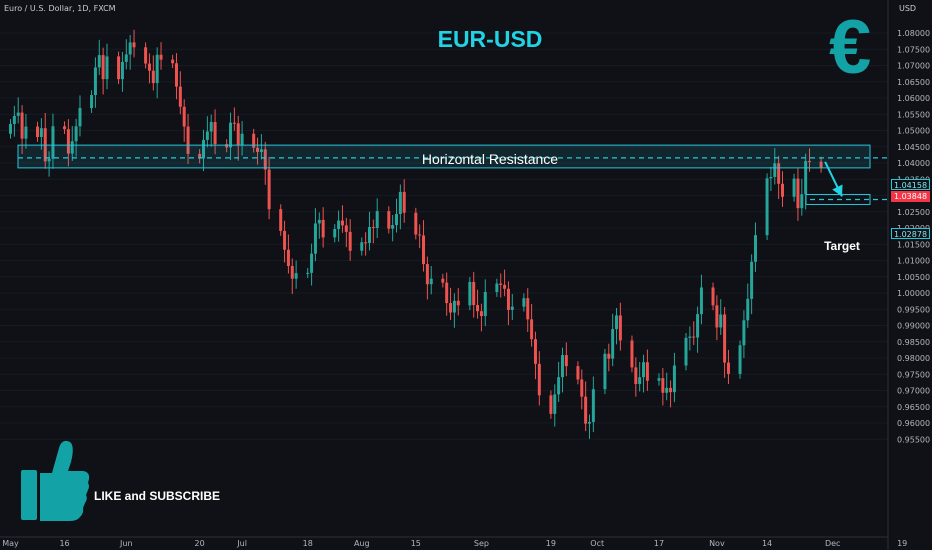 The image size is (932, 550). Describe the element at coordinates (10, 543) in the screenshot. I see `date-tick-label: May` at that location.